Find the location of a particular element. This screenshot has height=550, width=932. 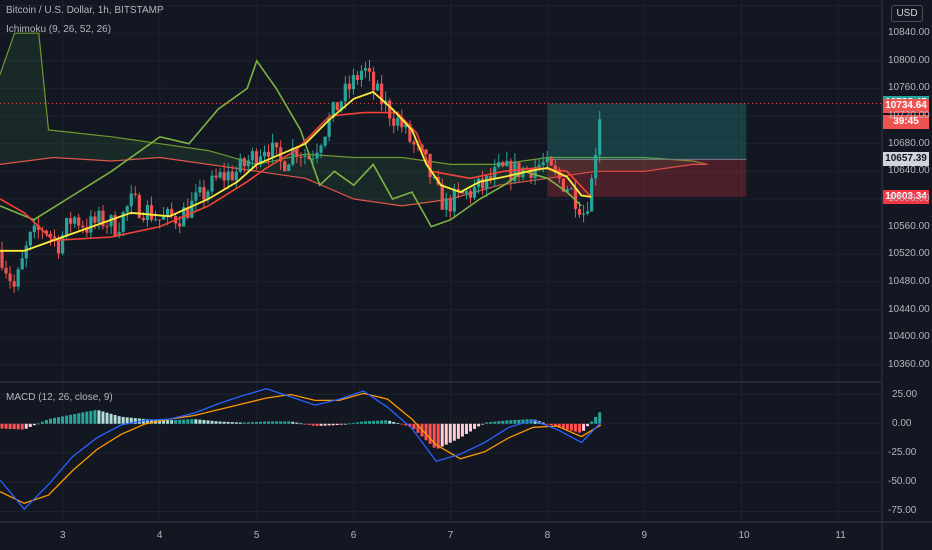

macd-legend: MACD (12, 26, close, 9) is located at coordinates (59, 397).